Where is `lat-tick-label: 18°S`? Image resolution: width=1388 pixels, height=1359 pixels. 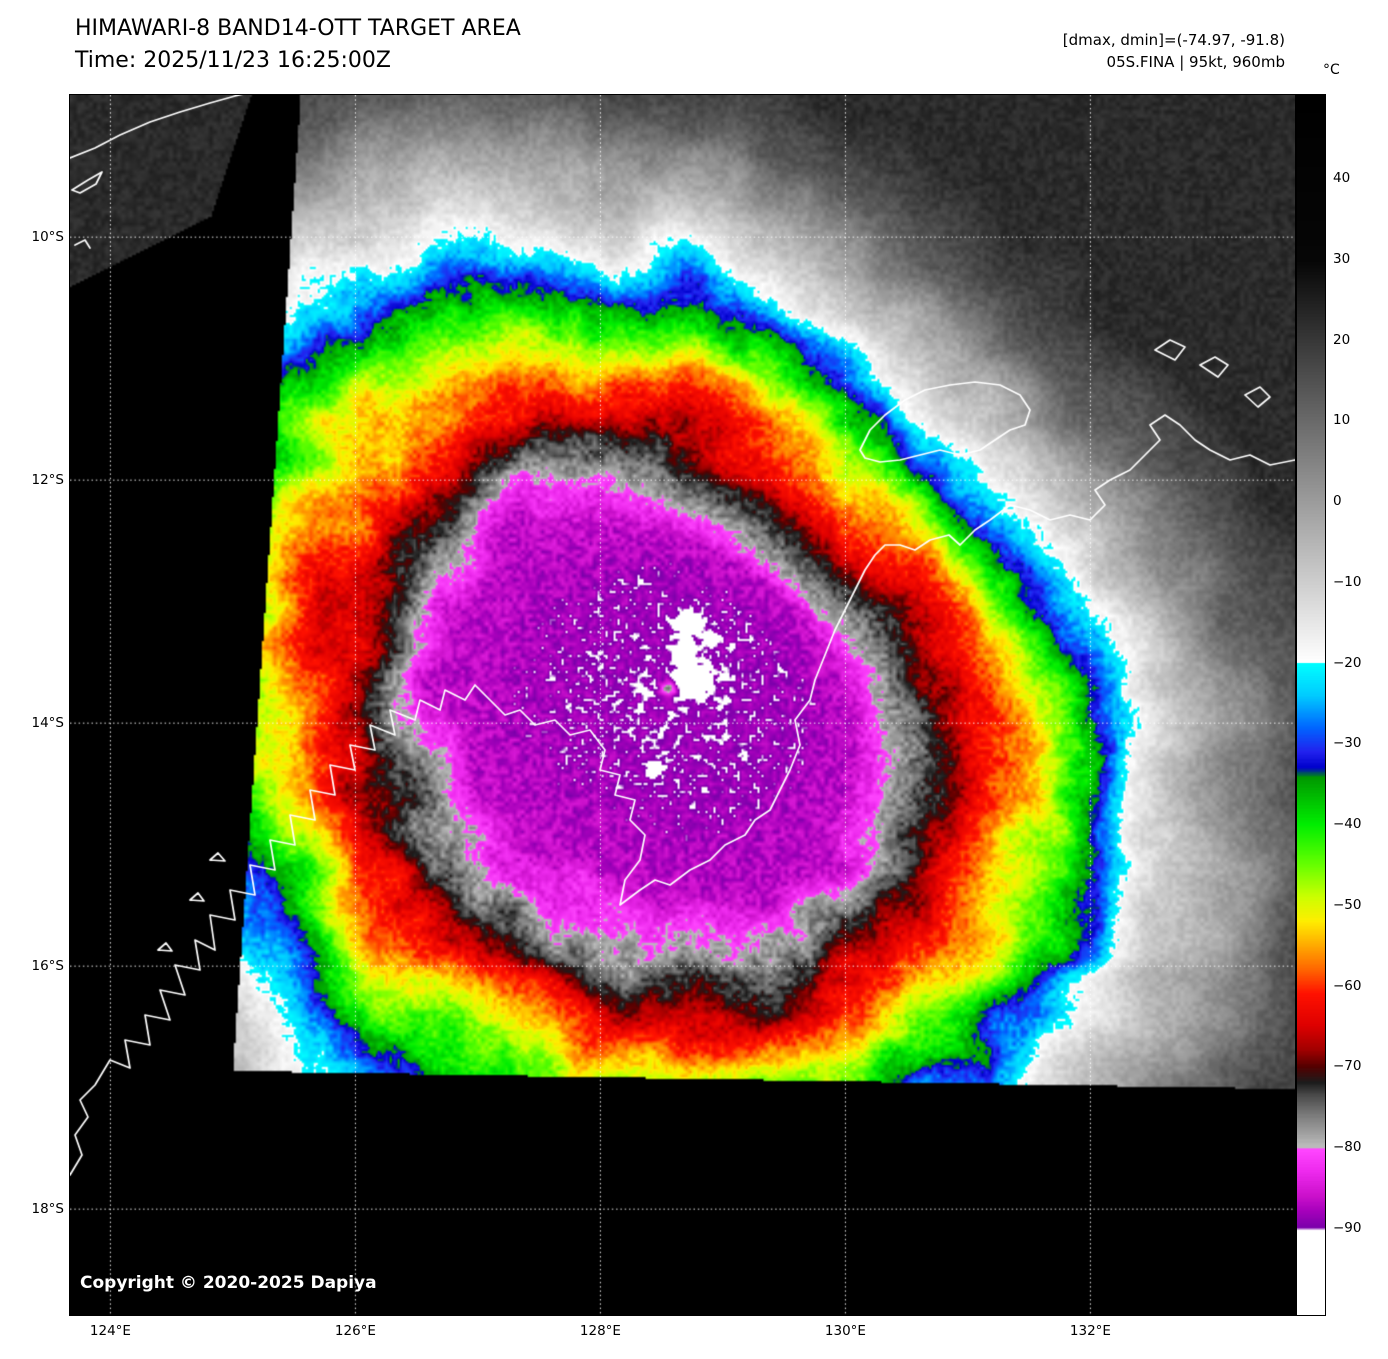
lat-tick-label: 18°S is located at coordinates (48, 1209).